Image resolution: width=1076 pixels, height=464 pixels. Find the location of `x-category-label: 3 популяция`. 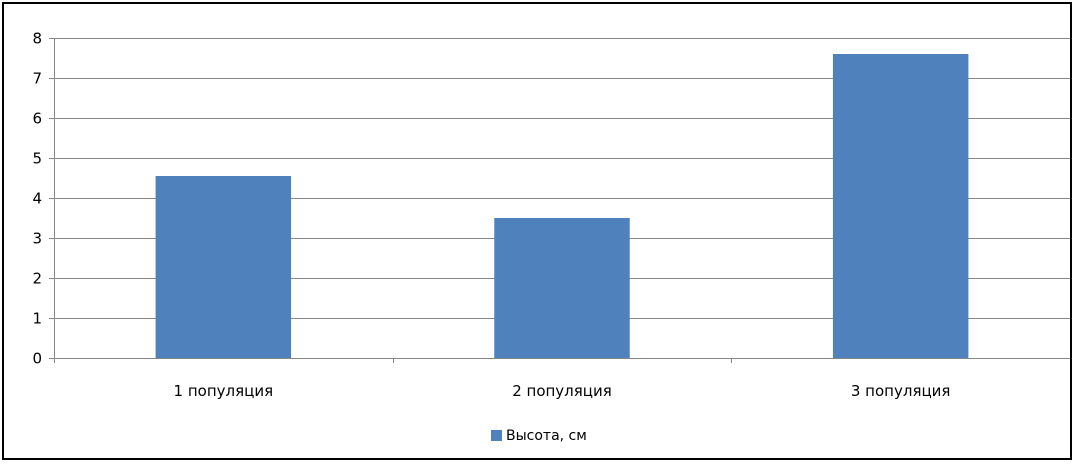

x-category-label: 3 популяция is located at coordinates (901, 391).